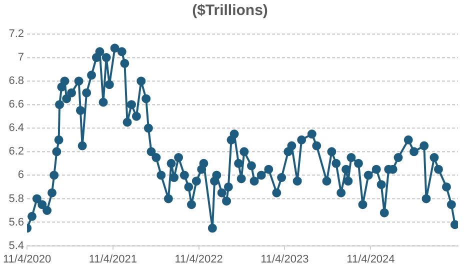 This screenshot has width=468, height=271. I want to click on y-tick-label: 6.8, so click(16, 81).